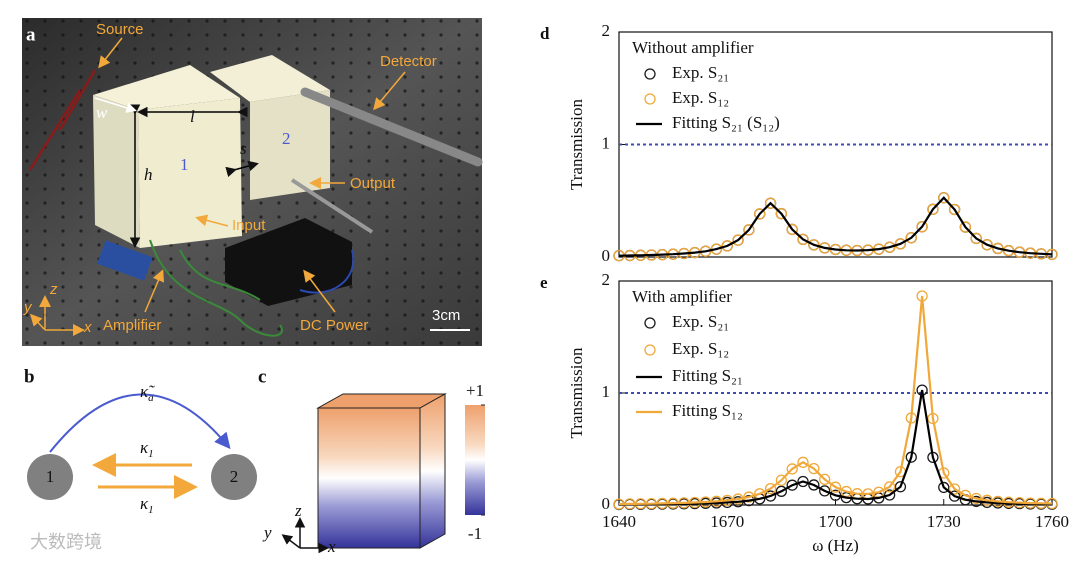  I want to click on label: Output, so click(373, 183).